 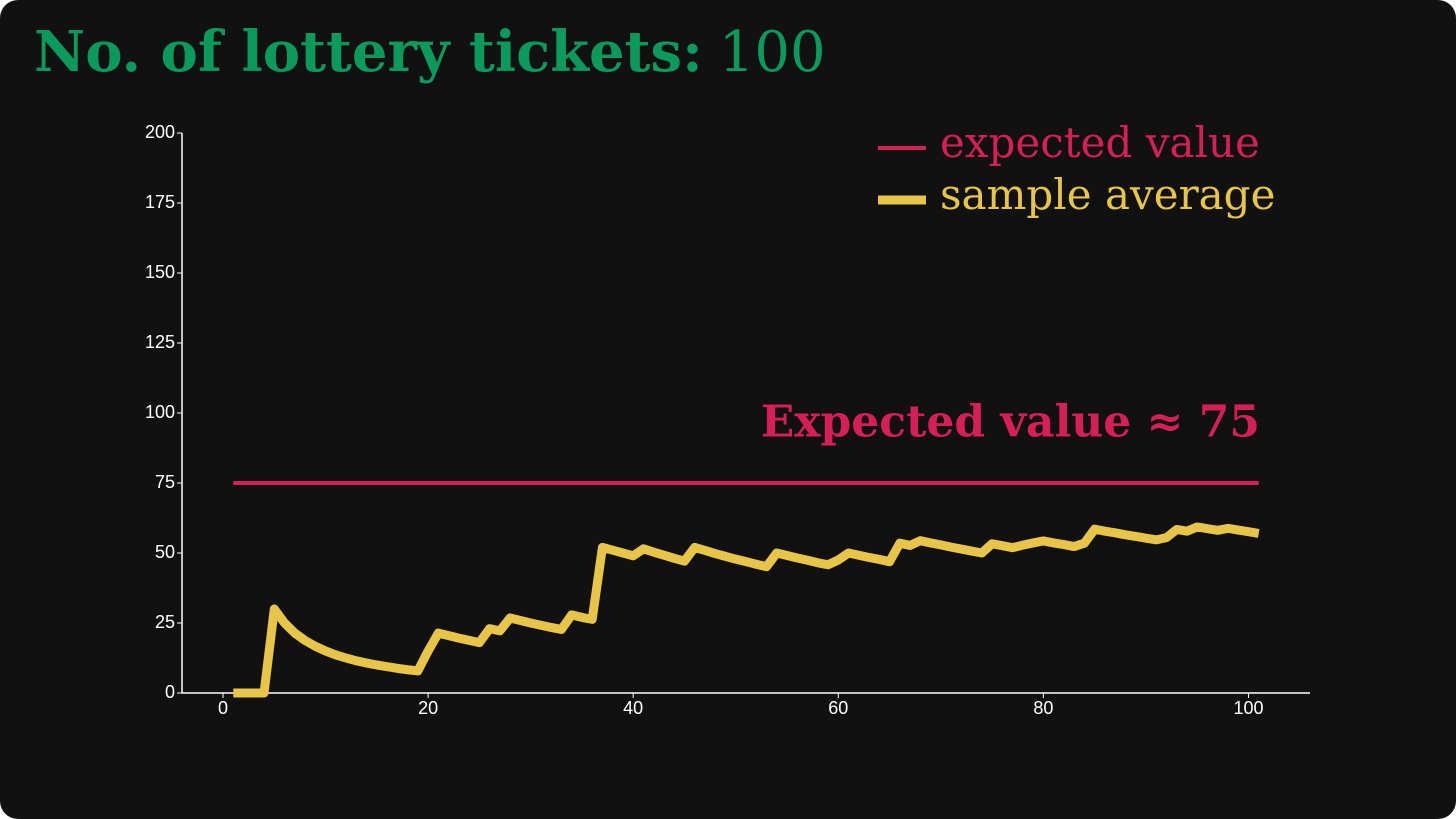 What do you see at coordinates (170, 692) in the screenshot?
I see `y-tick-label: 0` at bounding box center [170, 692].